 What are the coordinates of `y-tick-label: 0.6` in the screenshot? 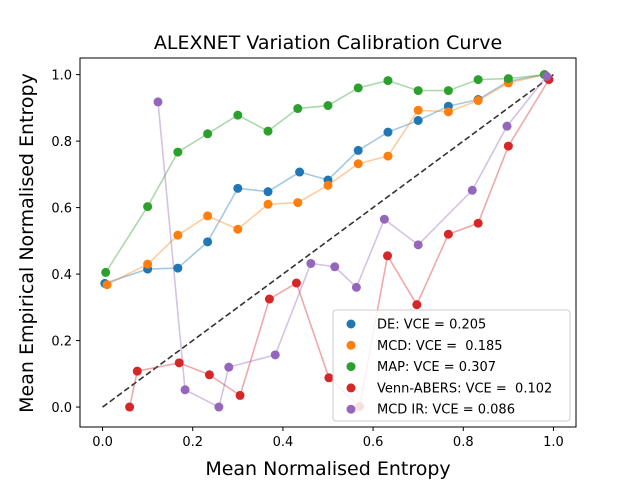 It's located at (61, 209).